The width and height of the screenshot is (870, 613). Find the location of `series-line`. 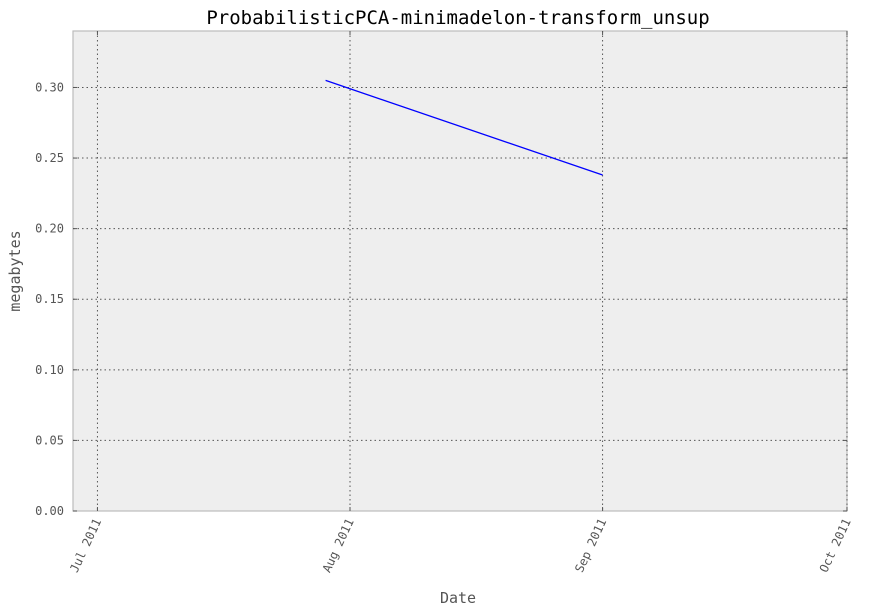

series-line is located at coordinates (464, 127).